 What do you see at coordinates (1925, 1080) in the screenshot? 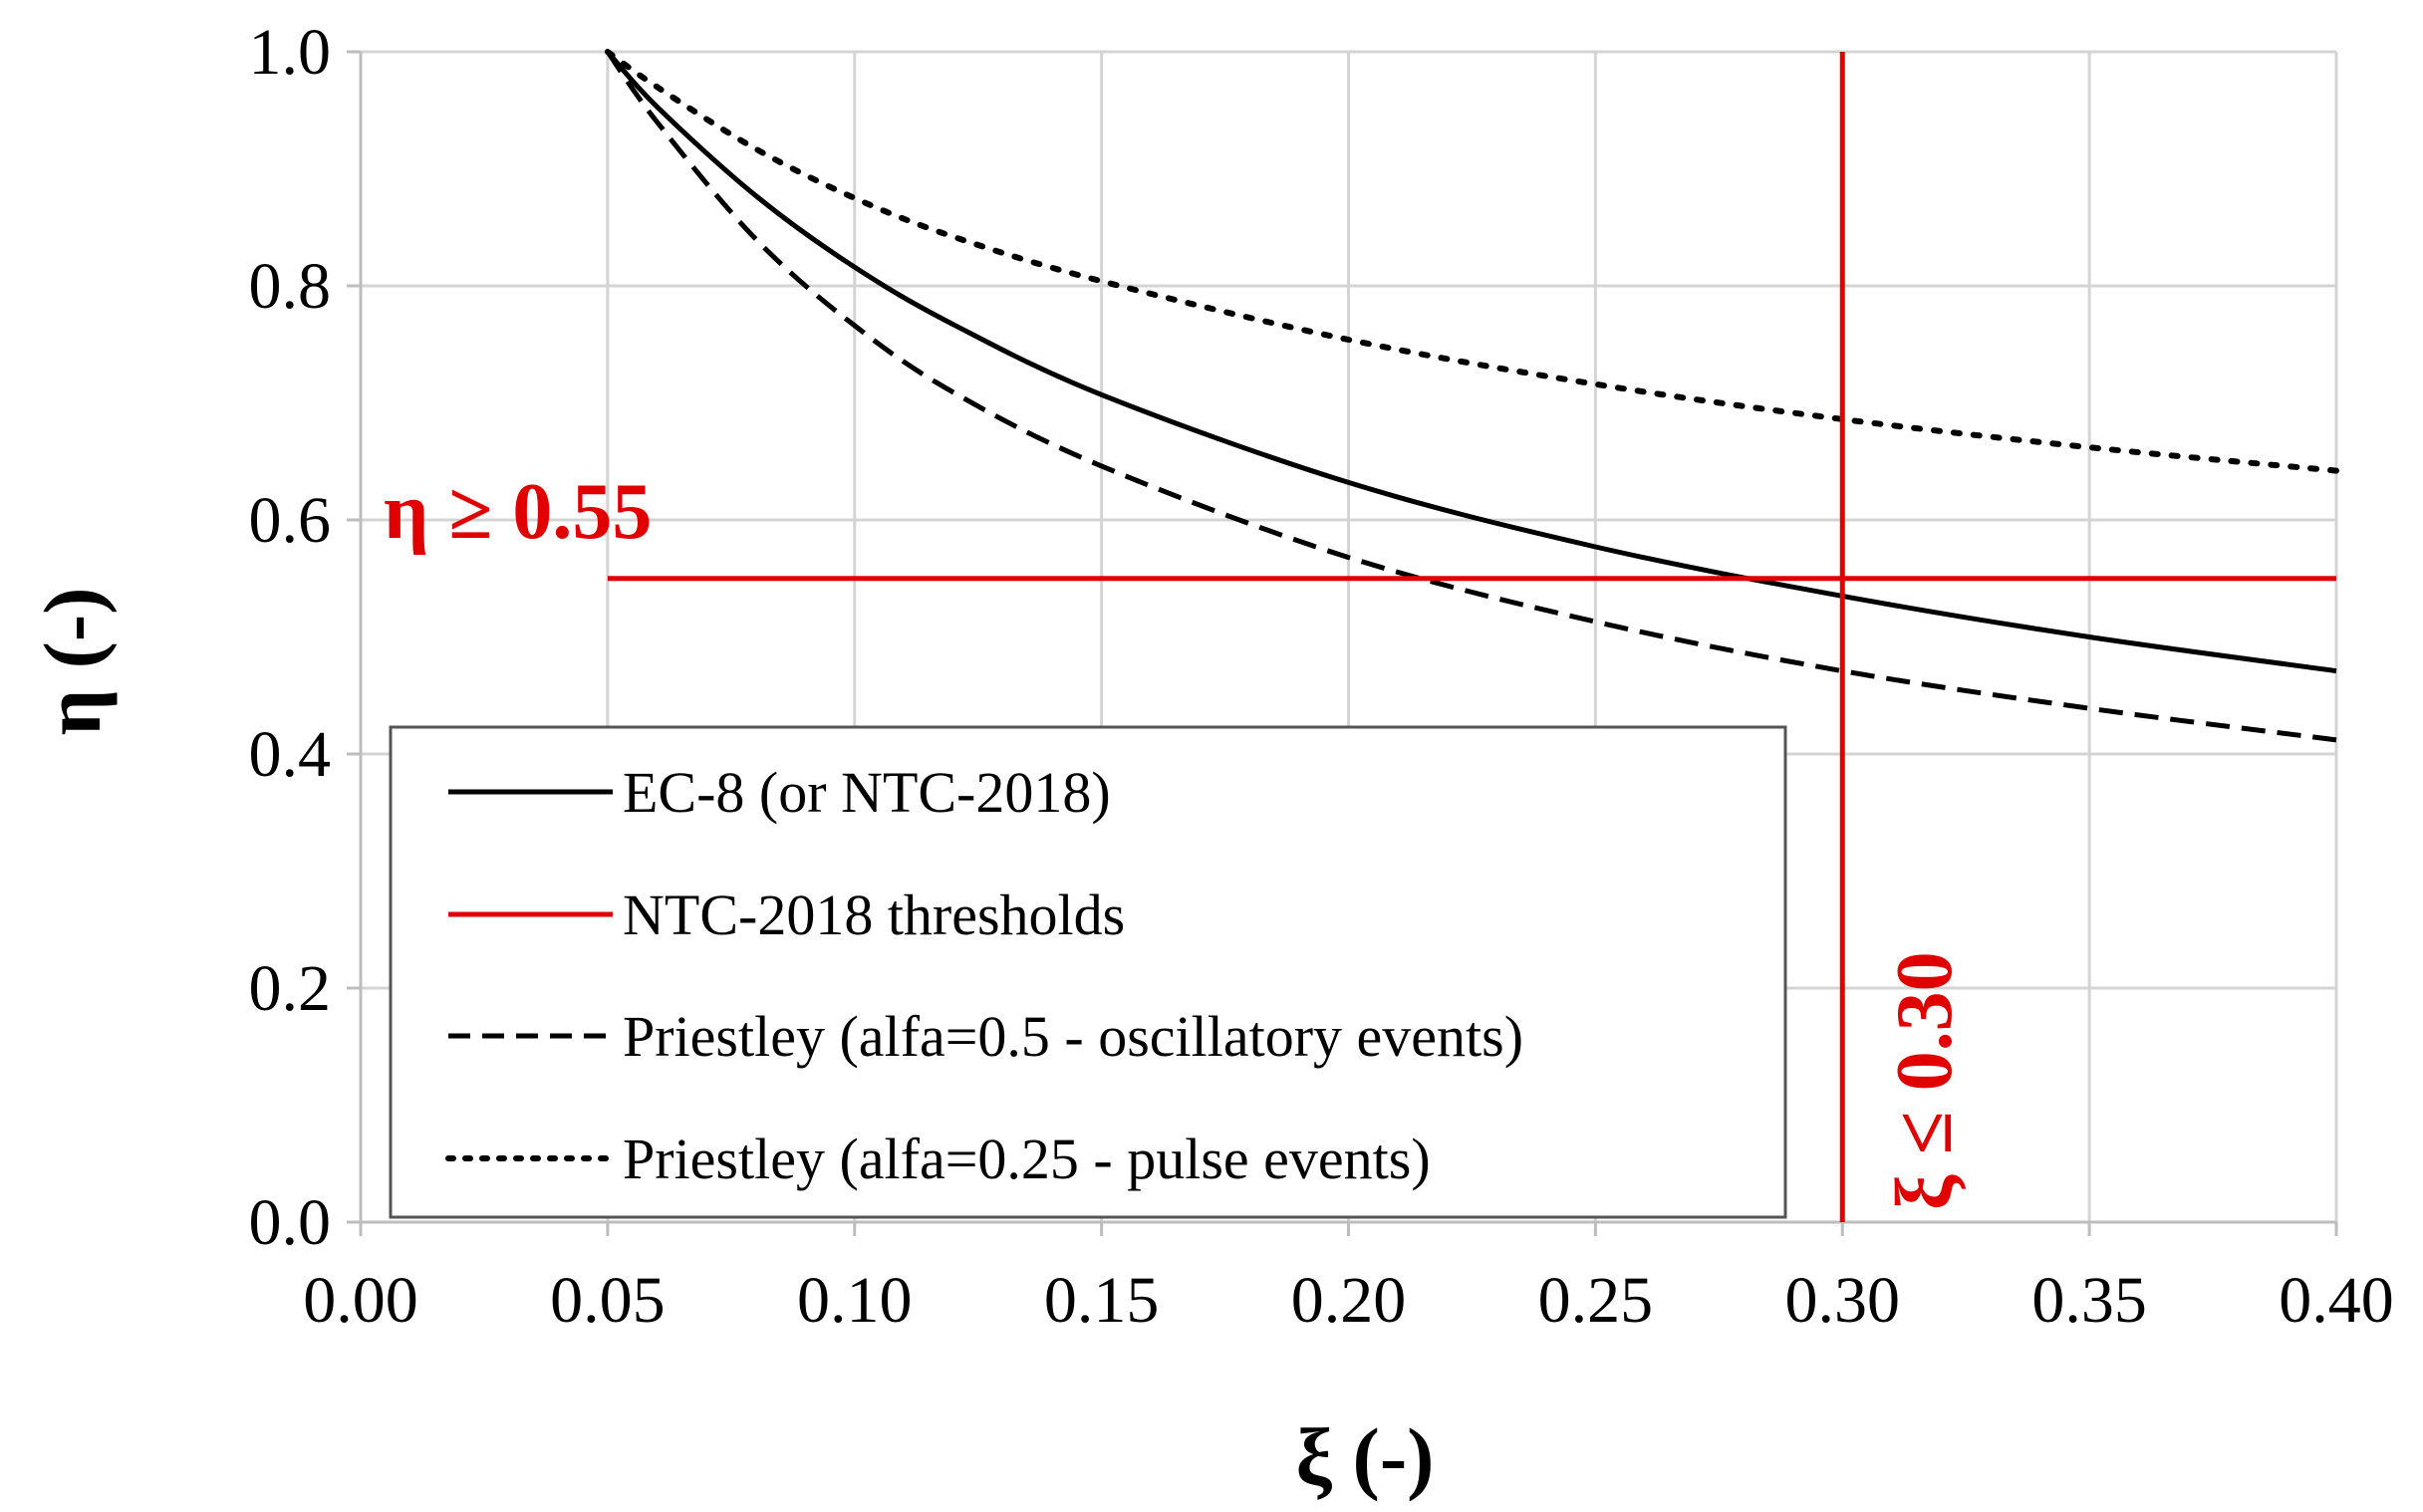
I see `xi-threshold-label: ξ ≤ 0.30` at bounding box center [1925, 1080].